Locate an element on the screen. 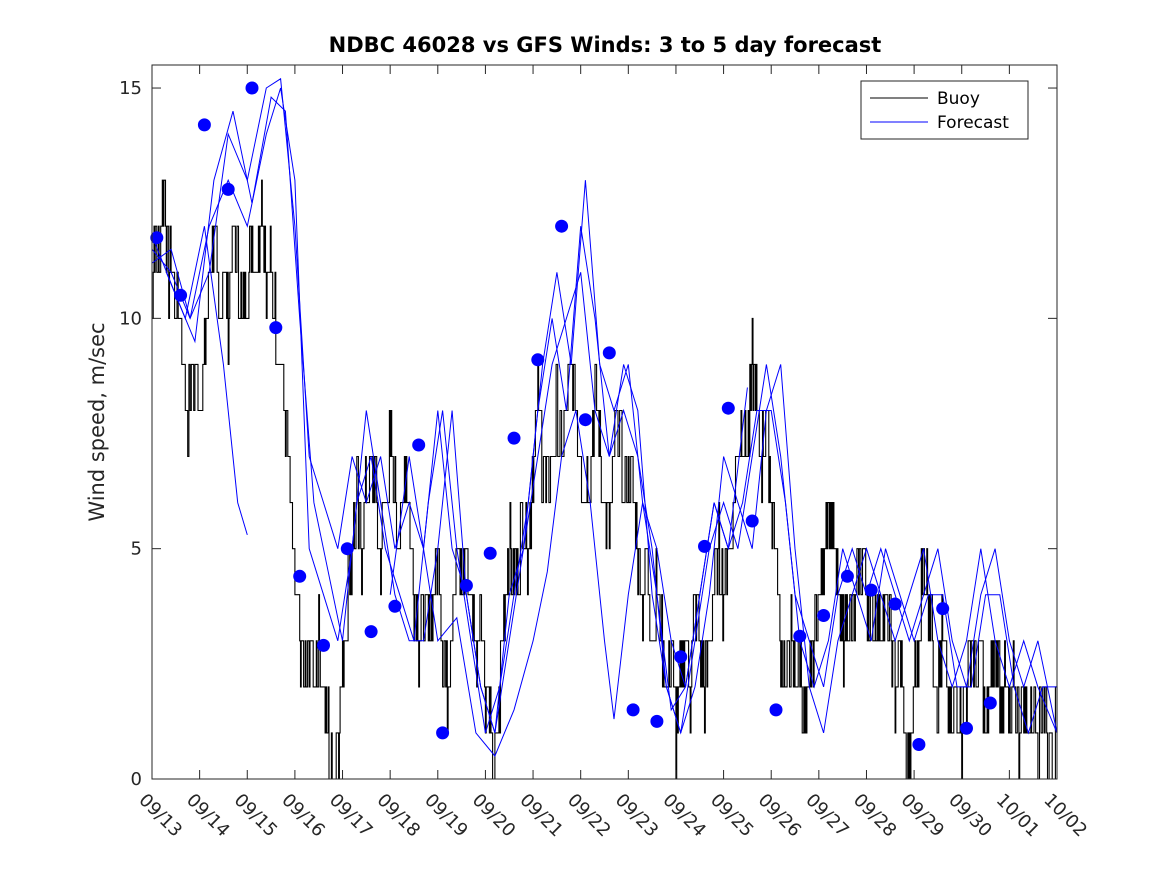 The height and width of the screenshot is (875, 1167). y-tick-label: 15 is located at coordinates (130, 88).